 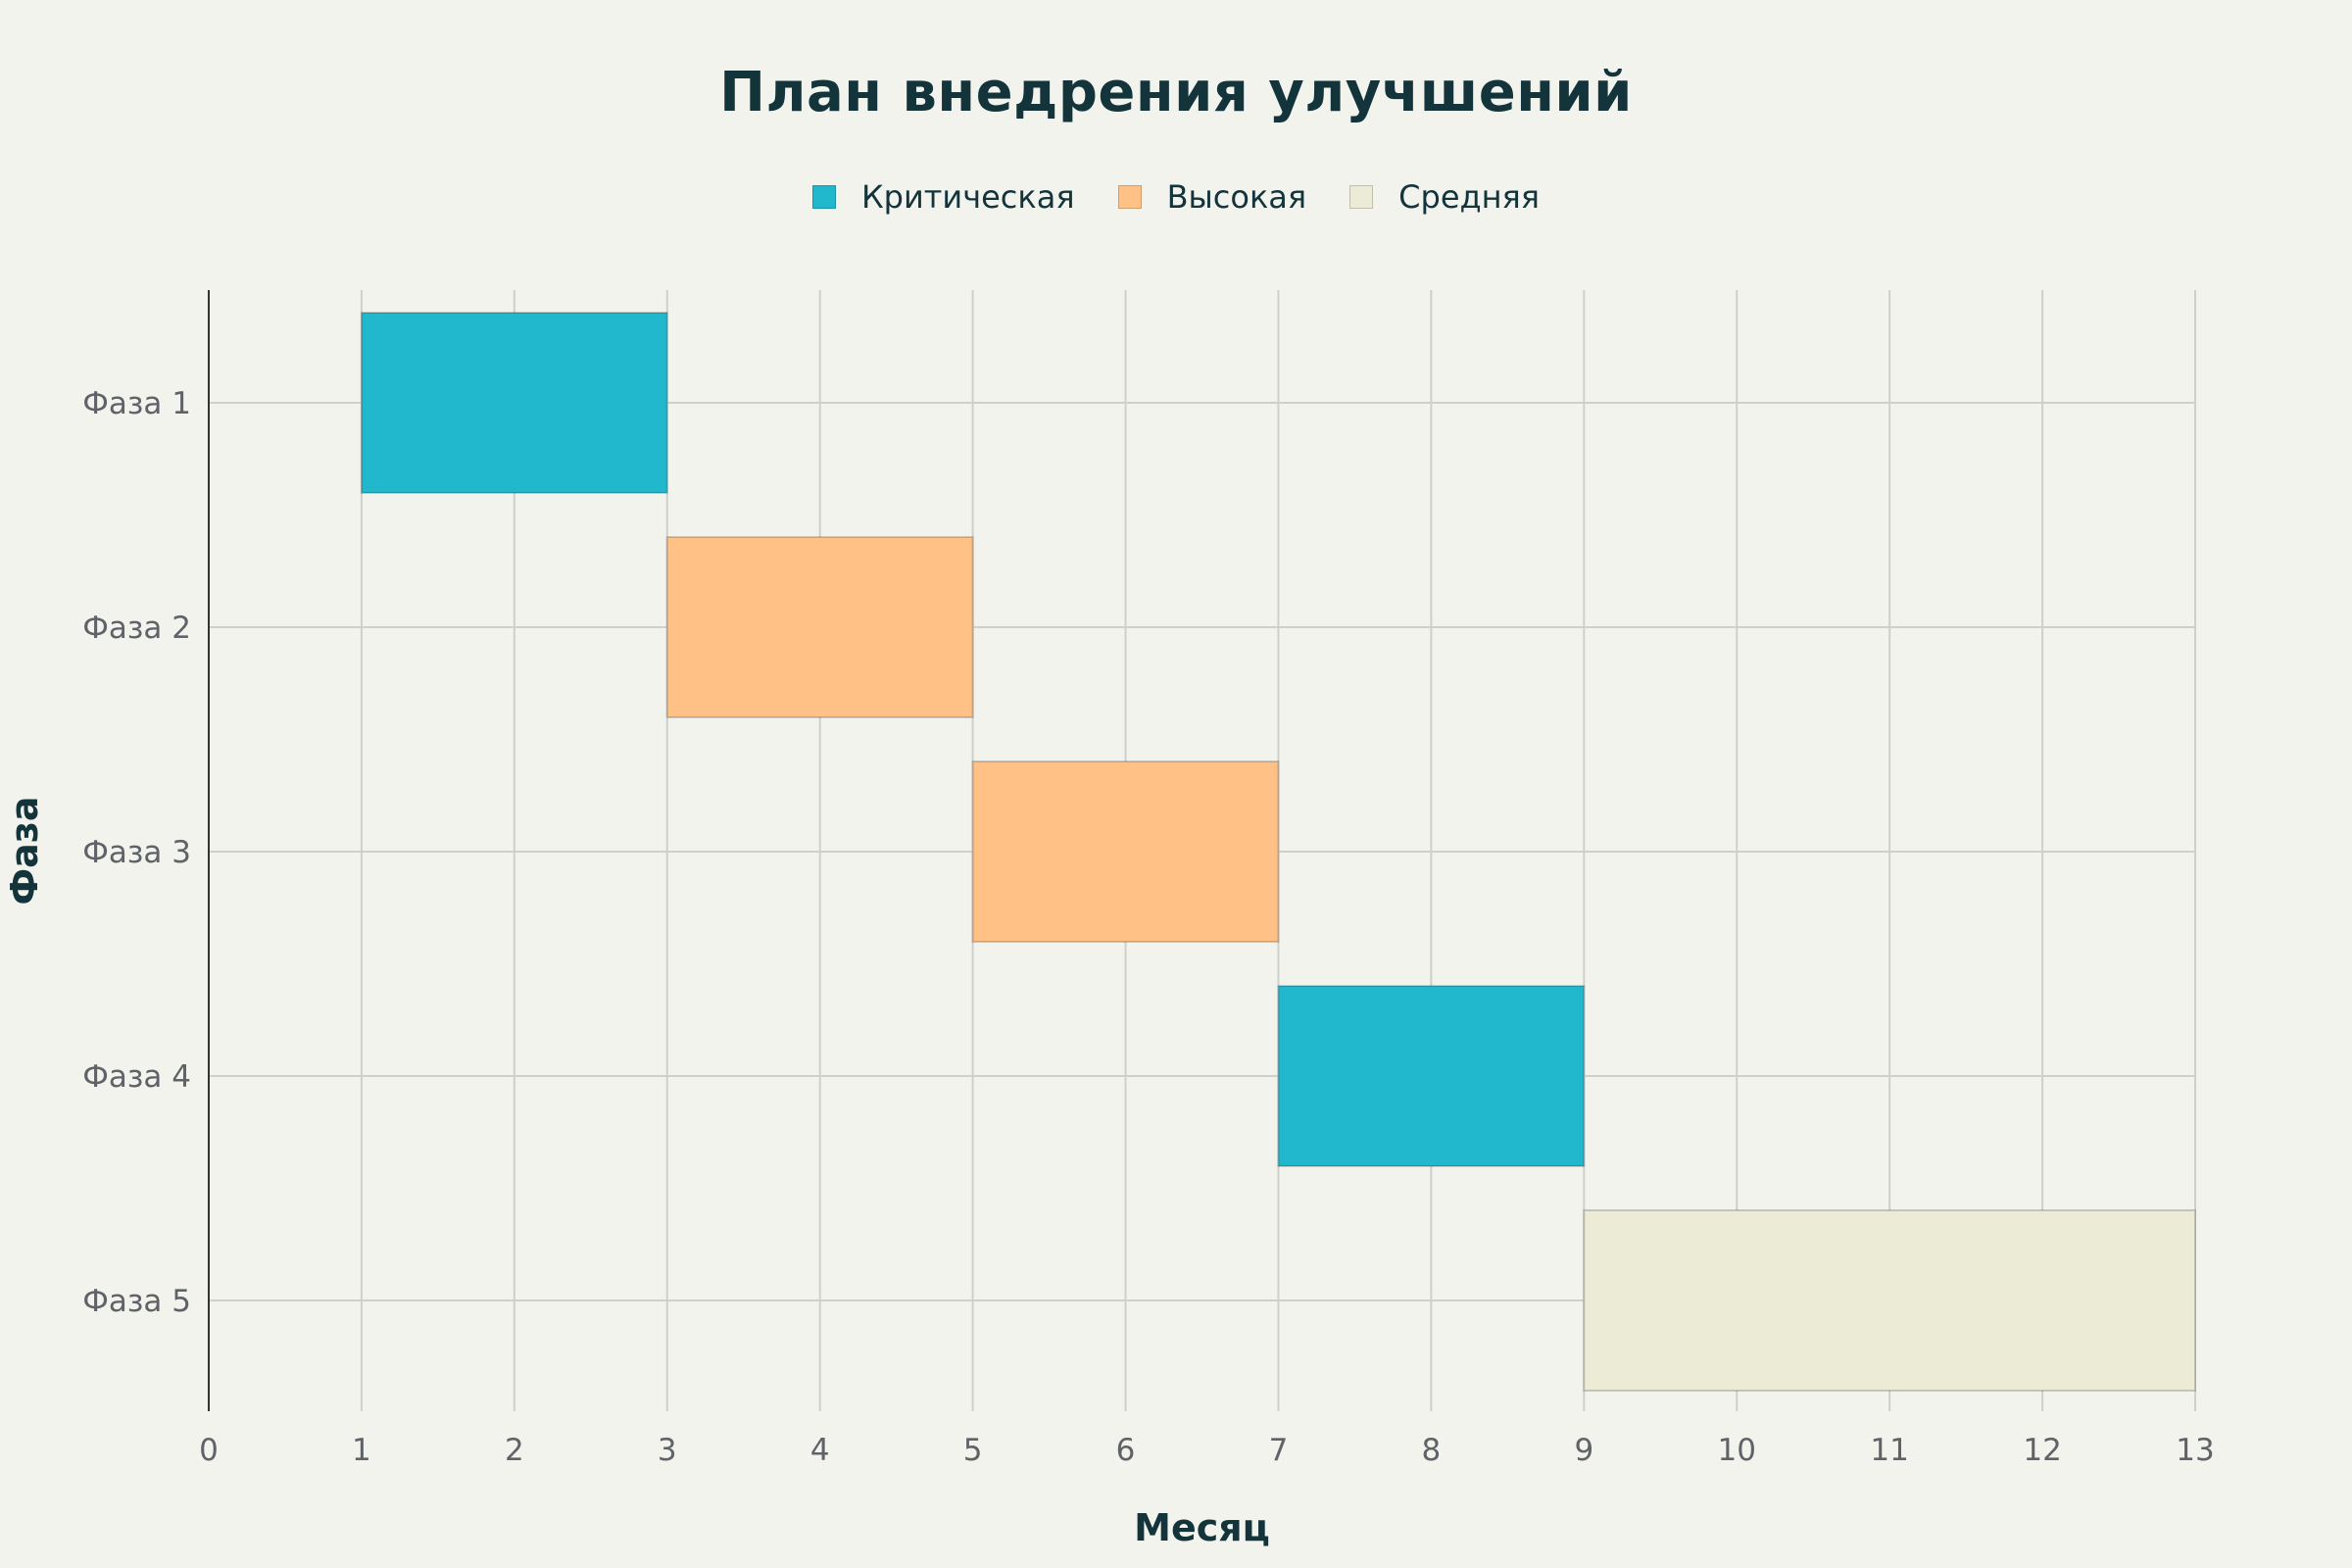 I want to click on x-tick-label-13: 13, so click(x=2195, y=1450).